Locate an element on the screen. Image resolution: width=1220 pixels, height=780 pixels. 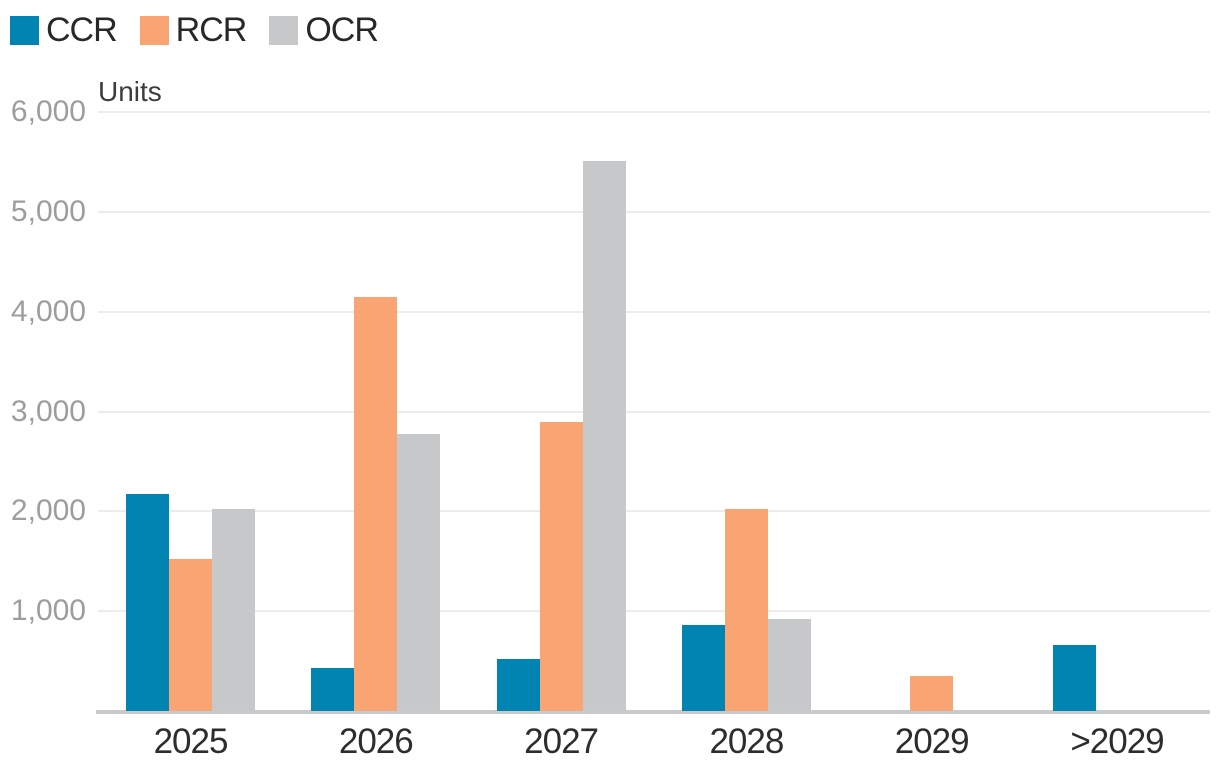
legend-swatch-ccr is located at coordinates (24, 30).